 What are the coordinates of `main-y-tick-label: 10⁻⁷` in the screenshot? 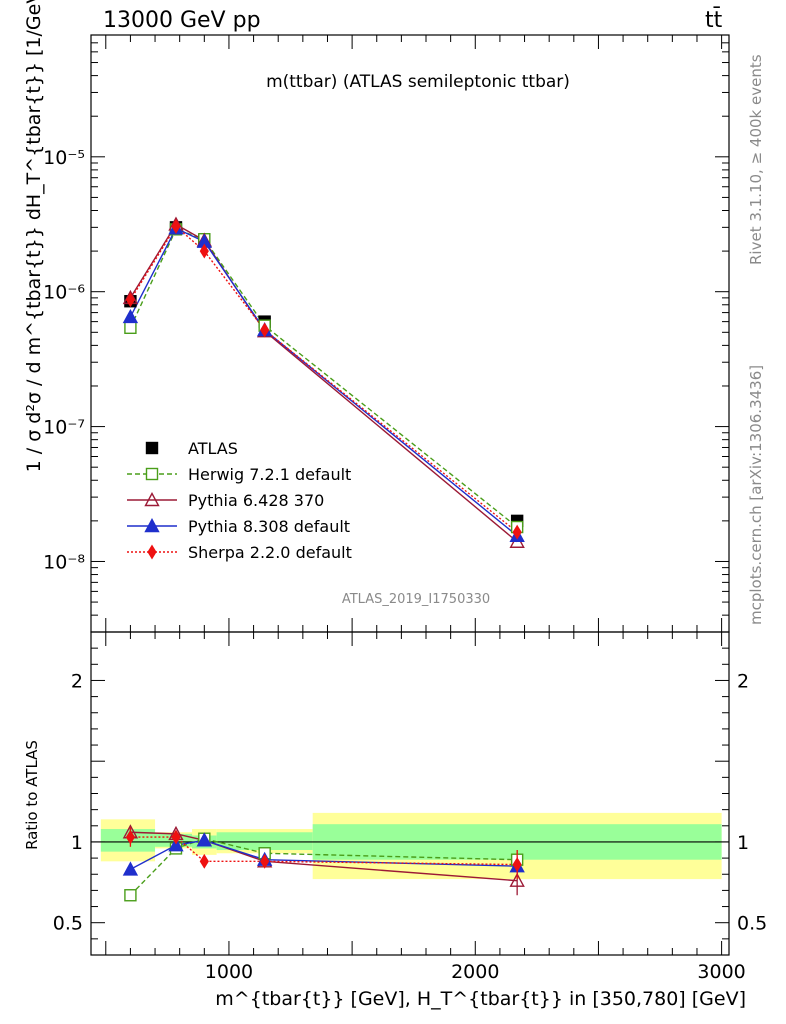 It's located at (64, 428).